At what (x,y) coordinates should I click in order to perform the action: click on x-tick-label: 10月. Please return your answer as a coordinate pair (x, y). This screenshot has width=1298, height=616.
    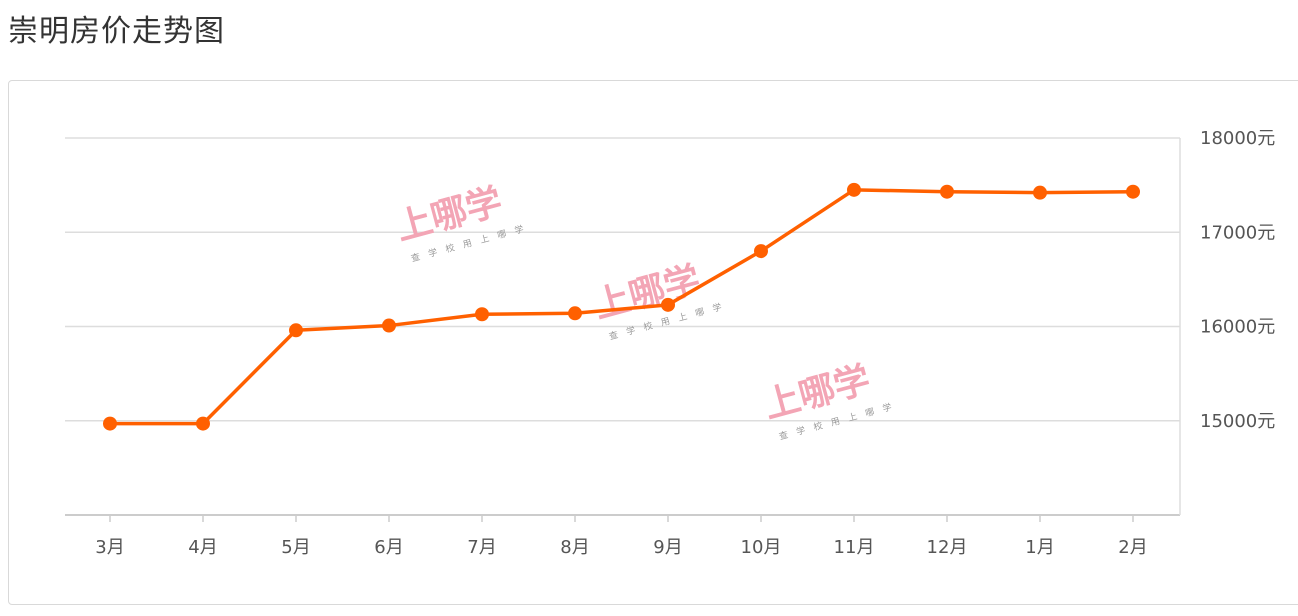
    Looking at the image, I should click on (761, 547).